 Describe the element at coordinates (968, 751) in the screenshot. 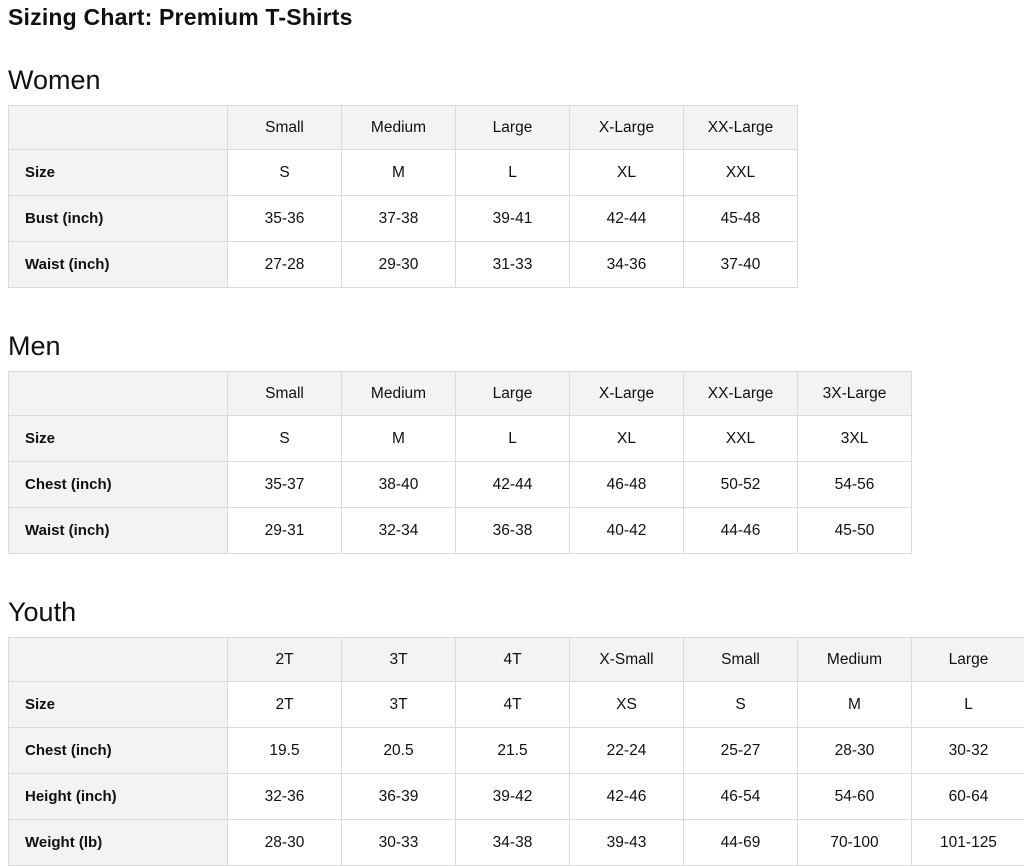

I see `value-cell: 30-32` at that location.